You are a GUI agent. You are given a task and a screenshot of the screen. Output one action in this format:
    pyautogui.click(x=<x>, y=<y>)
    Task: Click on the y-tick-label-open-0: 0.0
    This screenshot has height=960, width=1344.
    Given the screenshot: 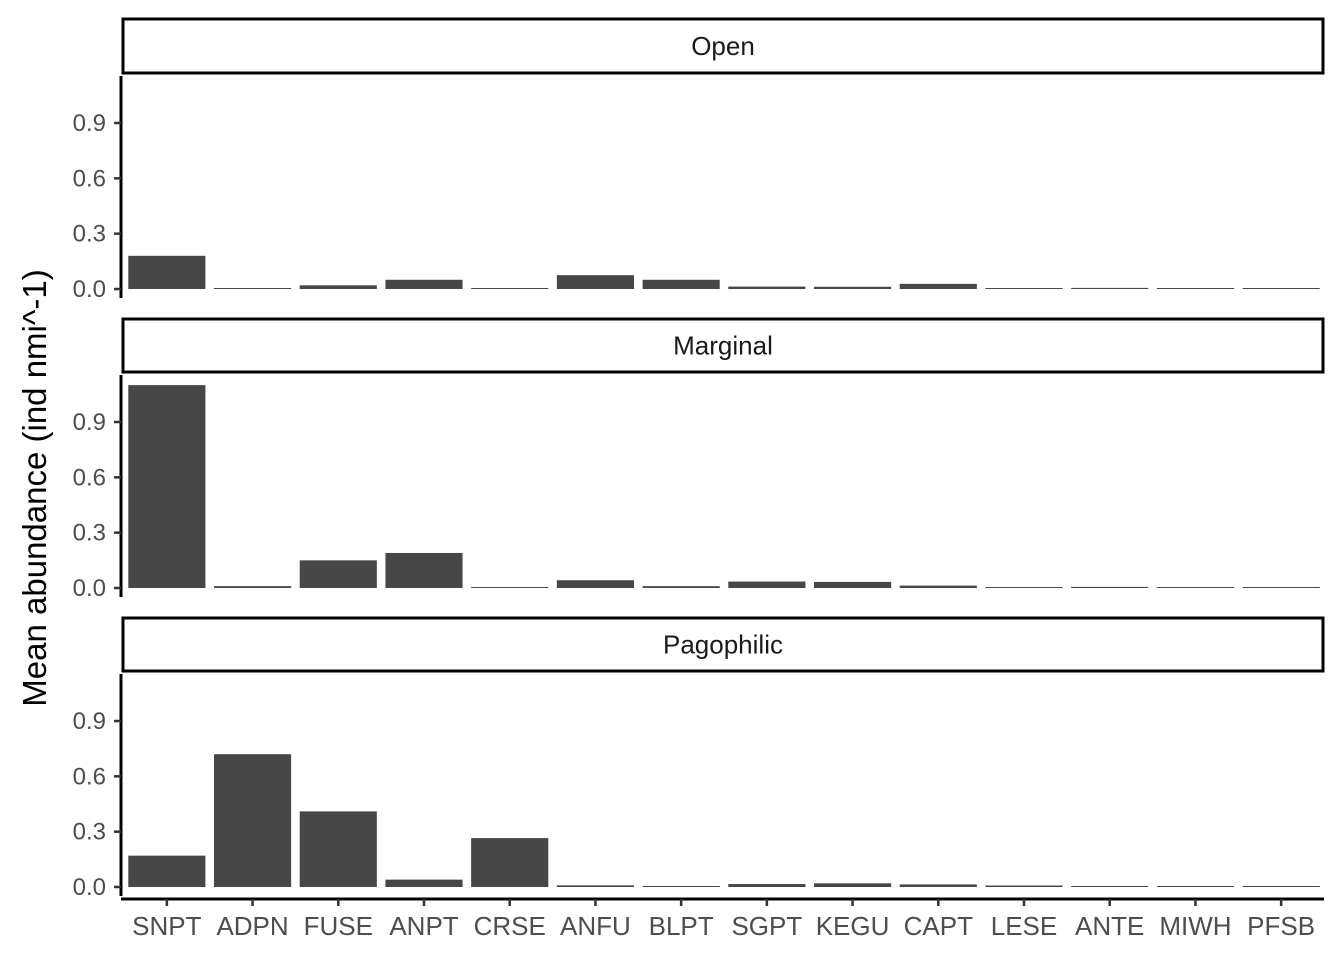 What is the action you would take?
    pyautogui.click(x=89, y=289)
    